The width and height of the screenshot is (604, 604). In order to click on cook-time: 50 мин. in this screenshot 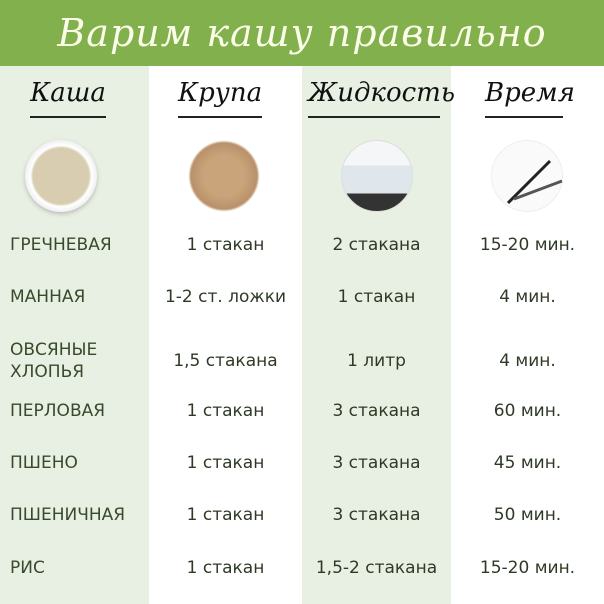, I will do `click(527, 515)`.